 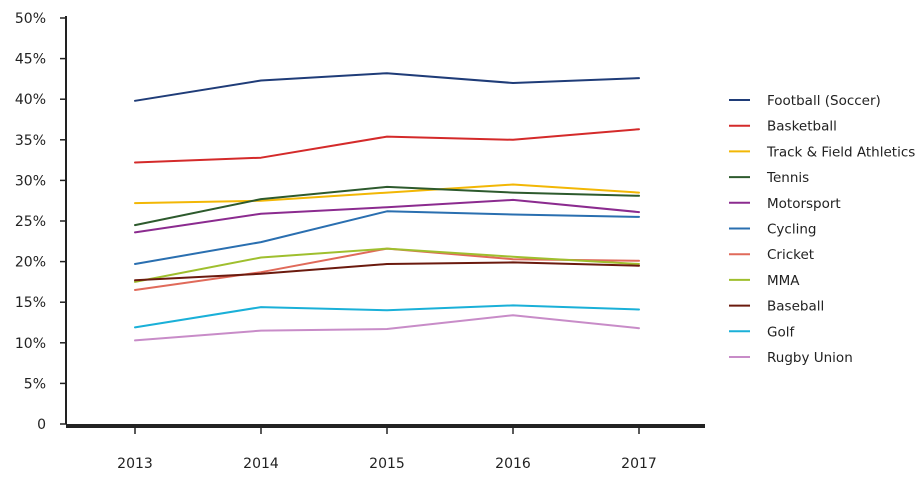 I want to click on y-tick-label: 10%, so click(x=30, y=344).